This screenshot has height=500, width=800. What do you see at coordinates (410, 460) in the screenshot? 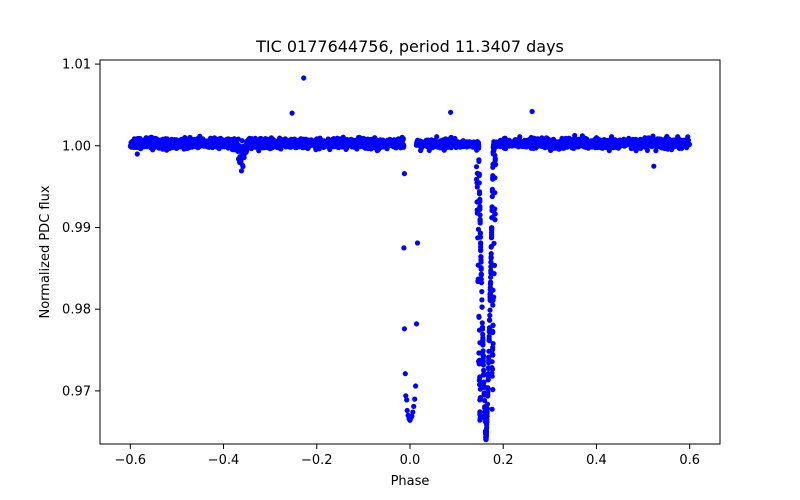
I see `x-tick-label: 0.0` at bounding box center [410, 460].